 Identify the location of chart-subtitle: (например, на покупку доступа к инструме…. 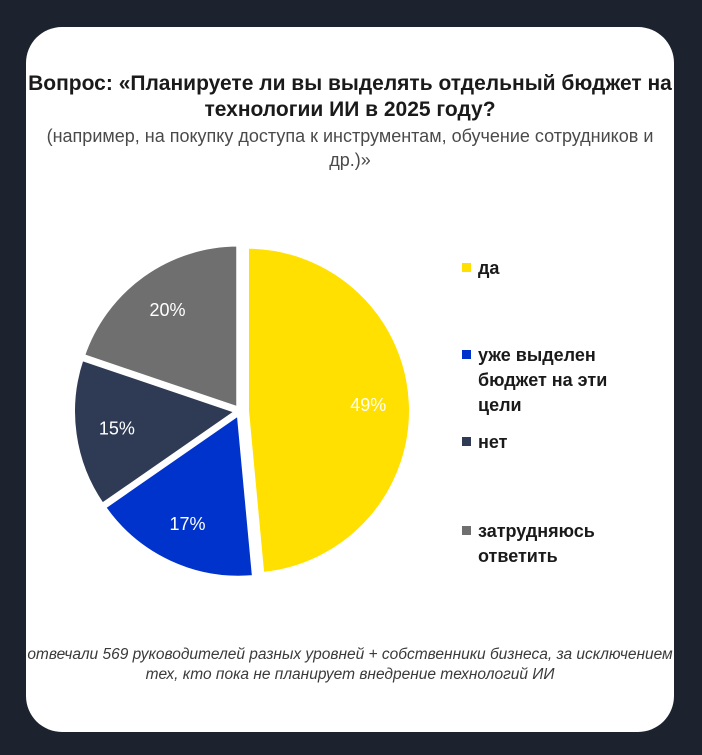
(350, 148).